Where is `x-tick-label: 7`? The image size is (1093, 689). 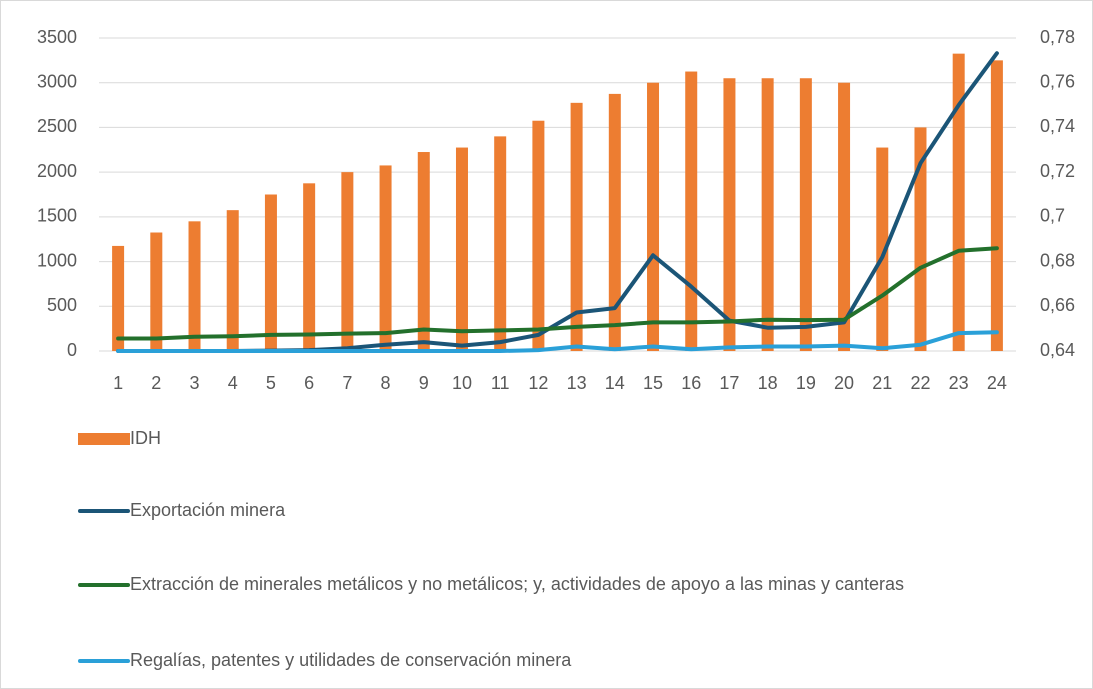 x-tick-label: 7 is located at coordinates (347, 383).